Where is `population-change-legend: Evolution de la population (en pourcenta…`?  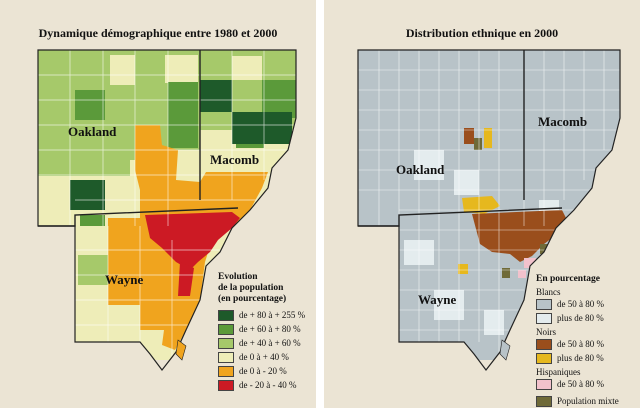 population-change-legend: Evolution de la population (en pourcenta… is located at coordinates (261, 332).